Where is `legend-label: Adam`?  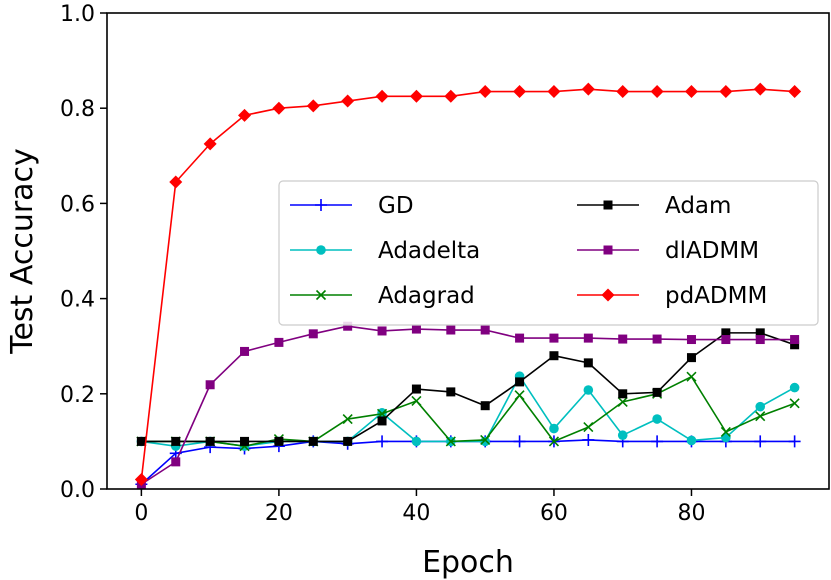 legend-label: Adam is located at coordinates (698, 206).